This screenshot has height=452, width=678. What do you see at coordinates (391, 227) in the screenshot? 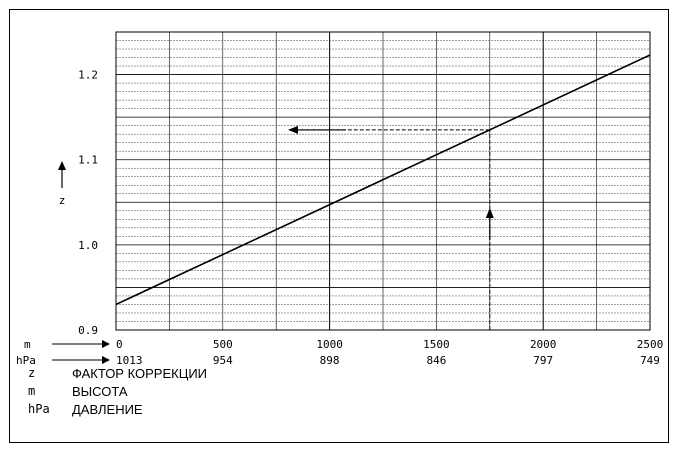
I see `example-guide` at bounding box center [391, 227].